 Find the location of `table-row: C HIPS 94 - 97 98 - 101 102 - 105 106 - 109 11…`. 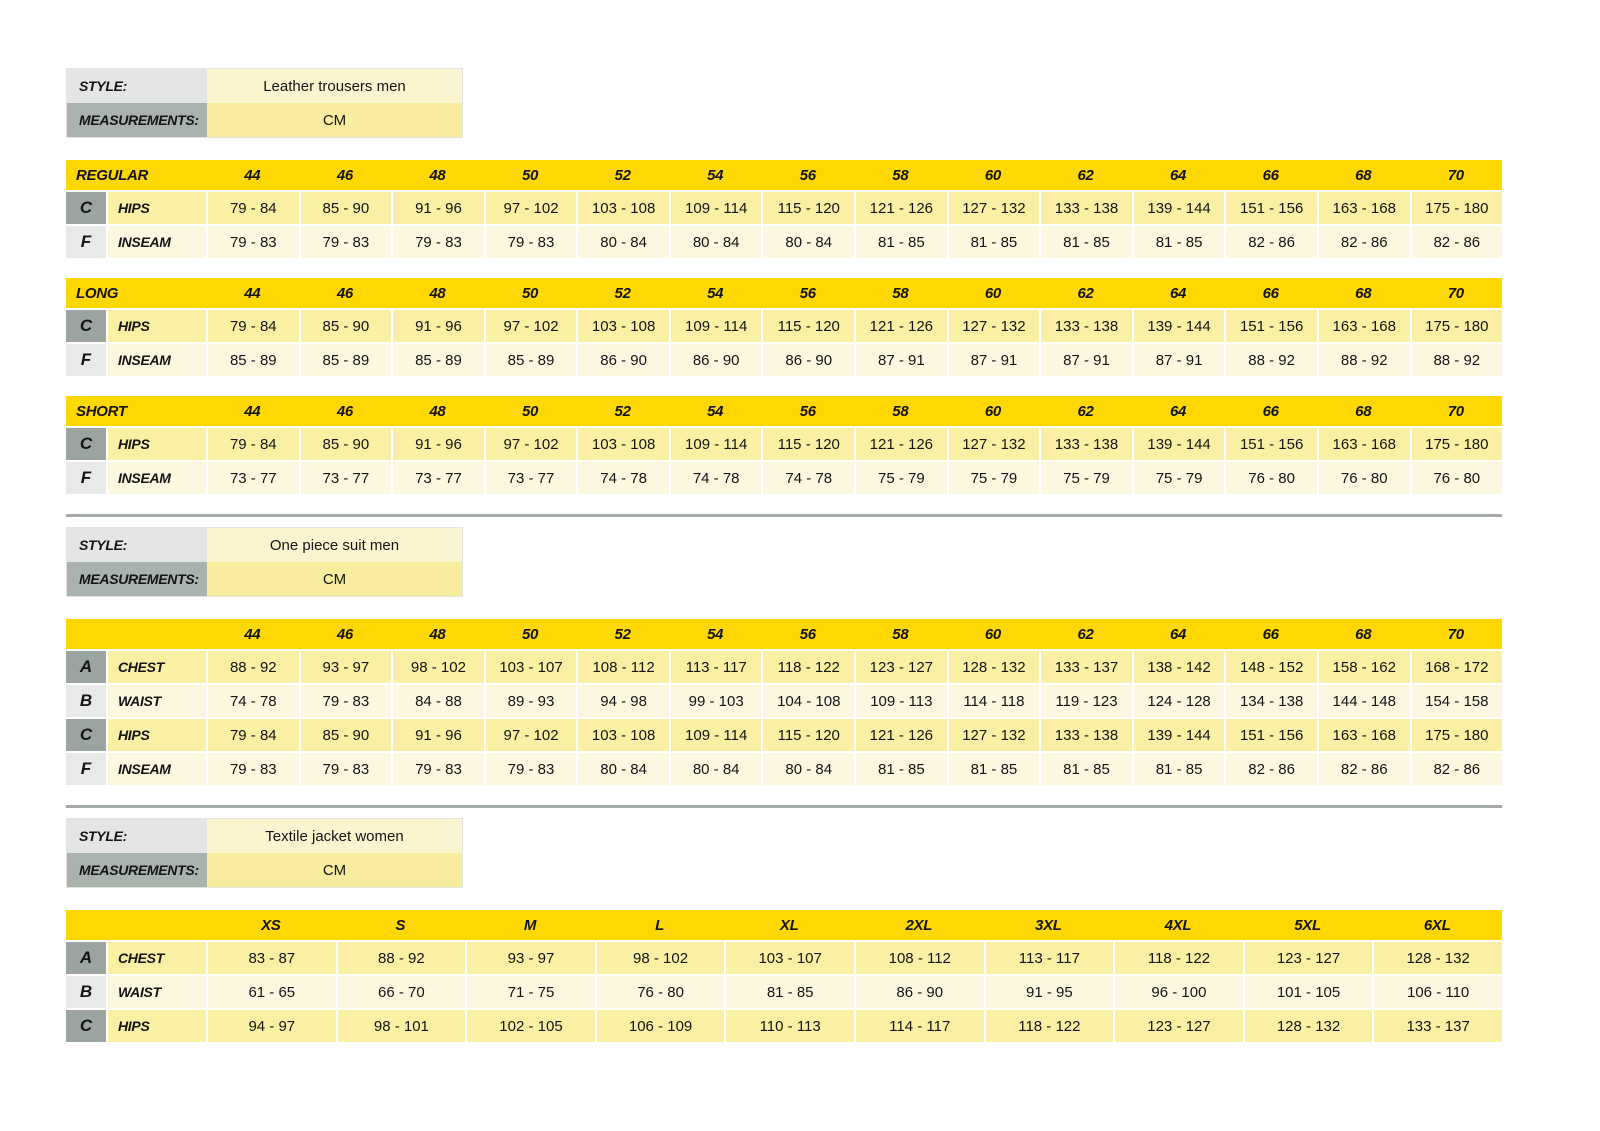

table-row: C HIPS 94 - 97 98 - 101 102 - 105 106 - 109 11… is located at coordinates (784, 1025).